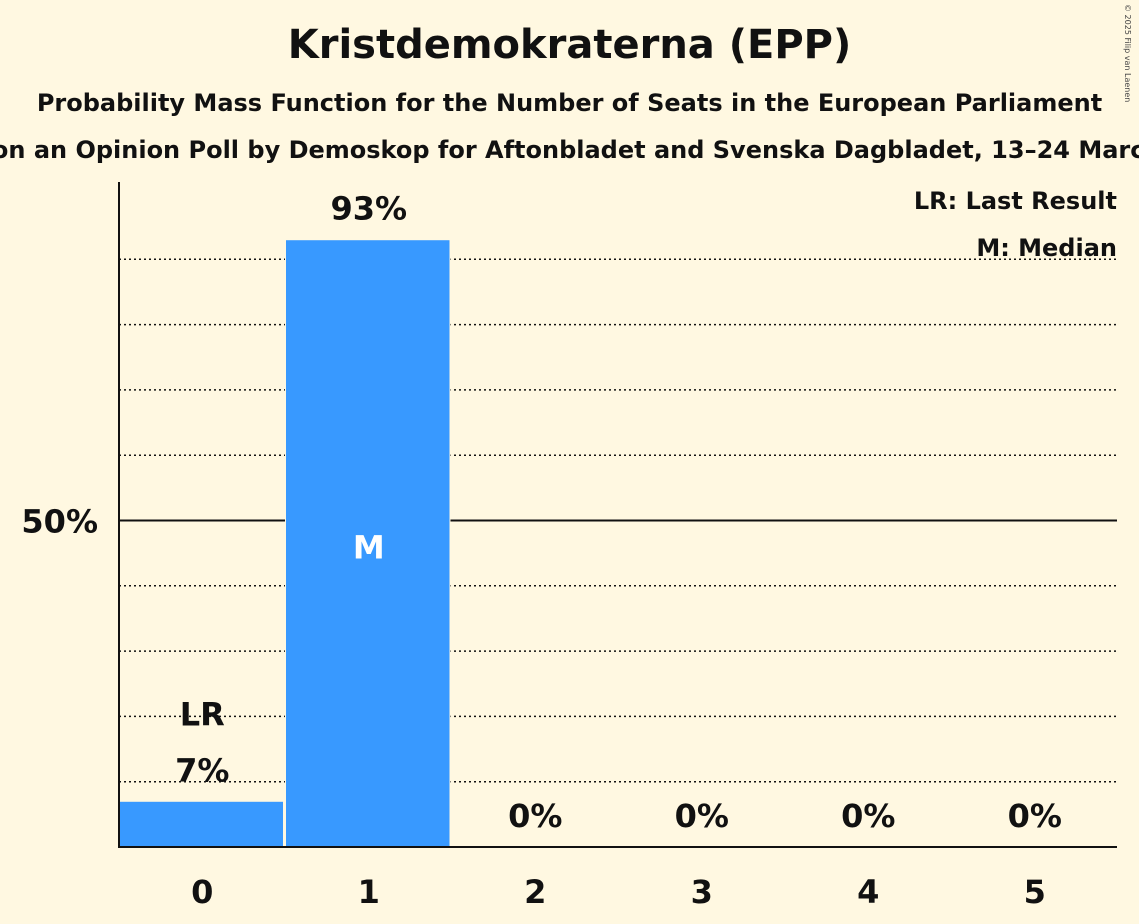 This screenshot has height=924, width=1139. I want to click on data-label-0: 7%, so click(202, 770).